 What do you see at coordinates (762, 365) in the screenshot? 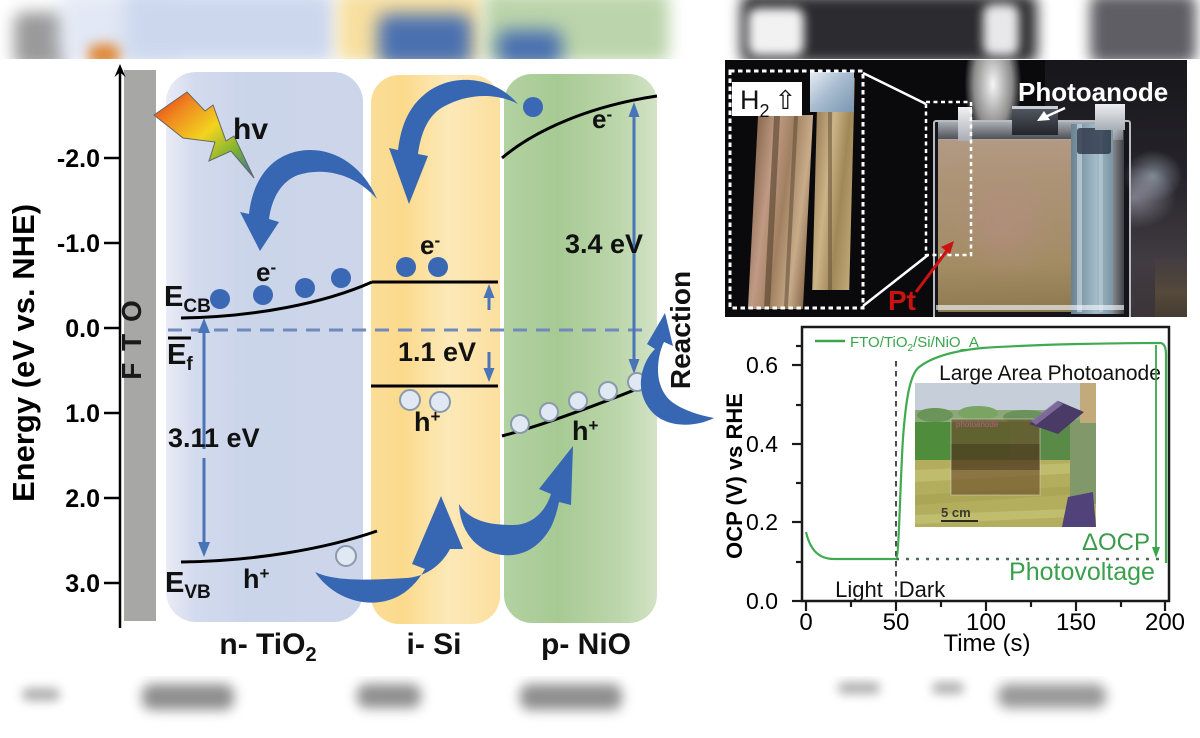
I see `svg-text: 0.6` at bounding box center [762, 365].